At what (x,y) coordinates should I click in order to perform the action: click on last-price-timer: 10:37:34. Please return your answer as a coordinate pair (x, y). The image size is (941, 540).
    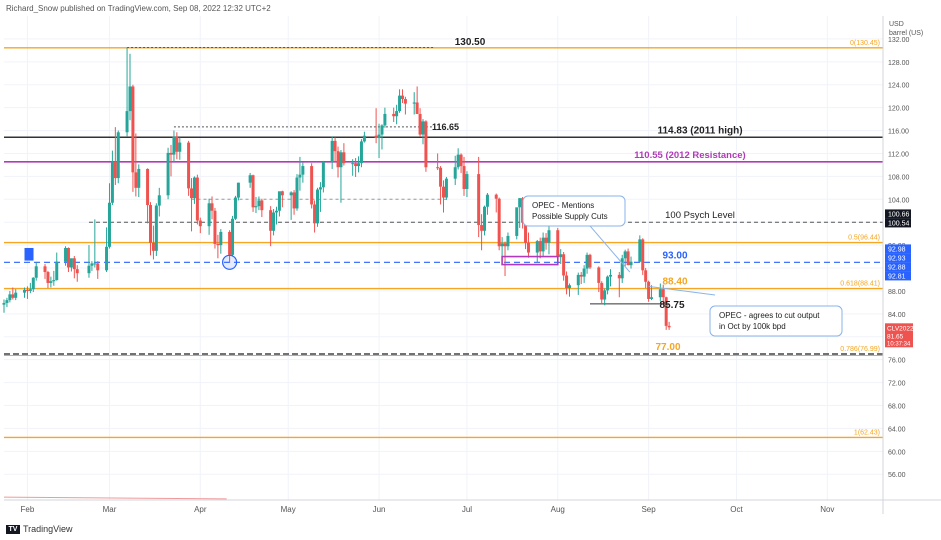
    Looking at the image, I should click on (899, 344).